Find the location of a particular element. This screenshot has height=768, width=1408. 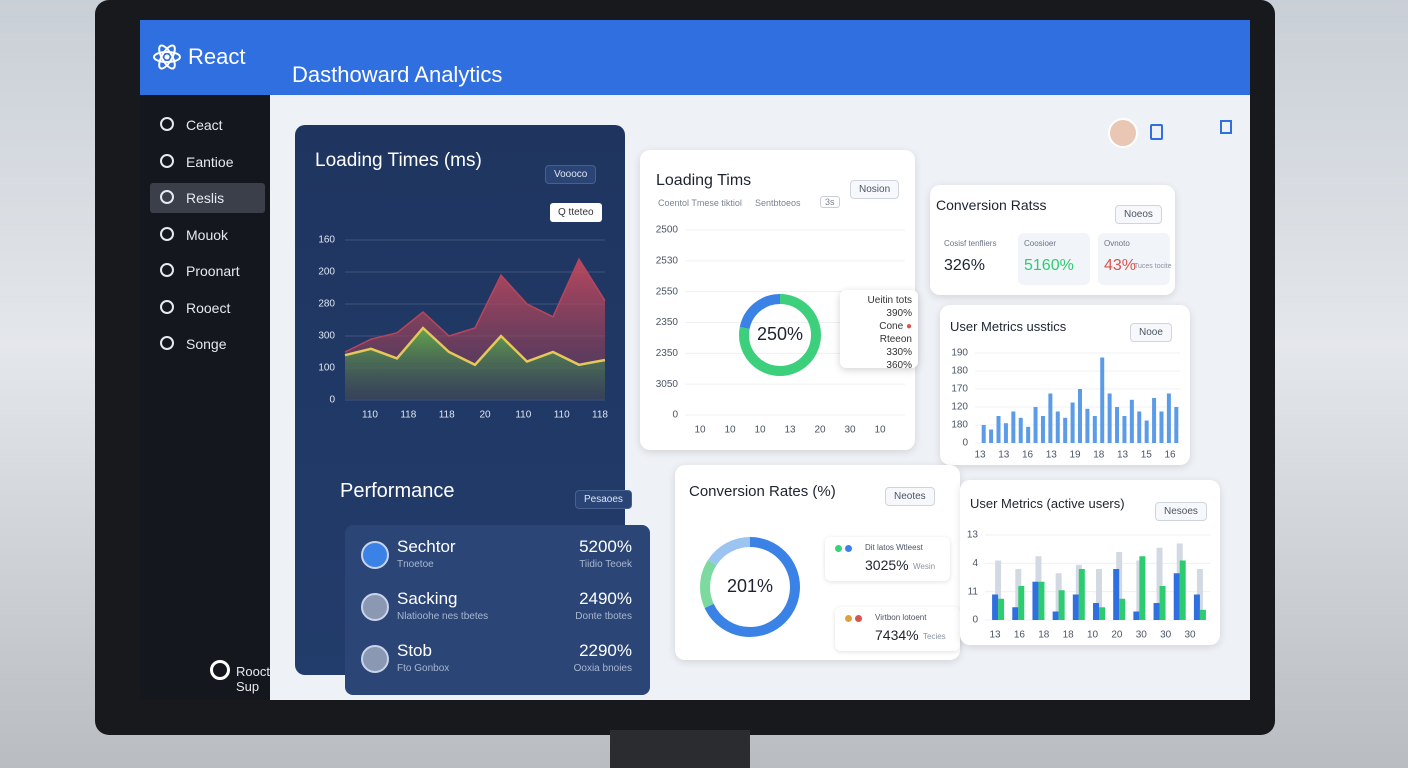

metric-label: Cosisf tenfliers is located at coordinates (970, 243).